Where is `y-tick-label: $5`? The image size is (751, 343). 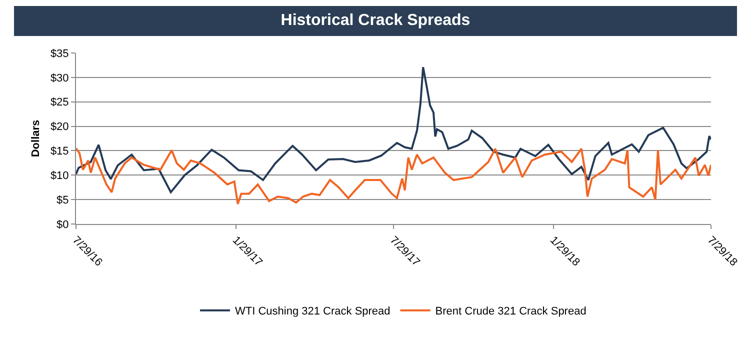
y-tick-label: $5 is located at coordinates (62, 200).